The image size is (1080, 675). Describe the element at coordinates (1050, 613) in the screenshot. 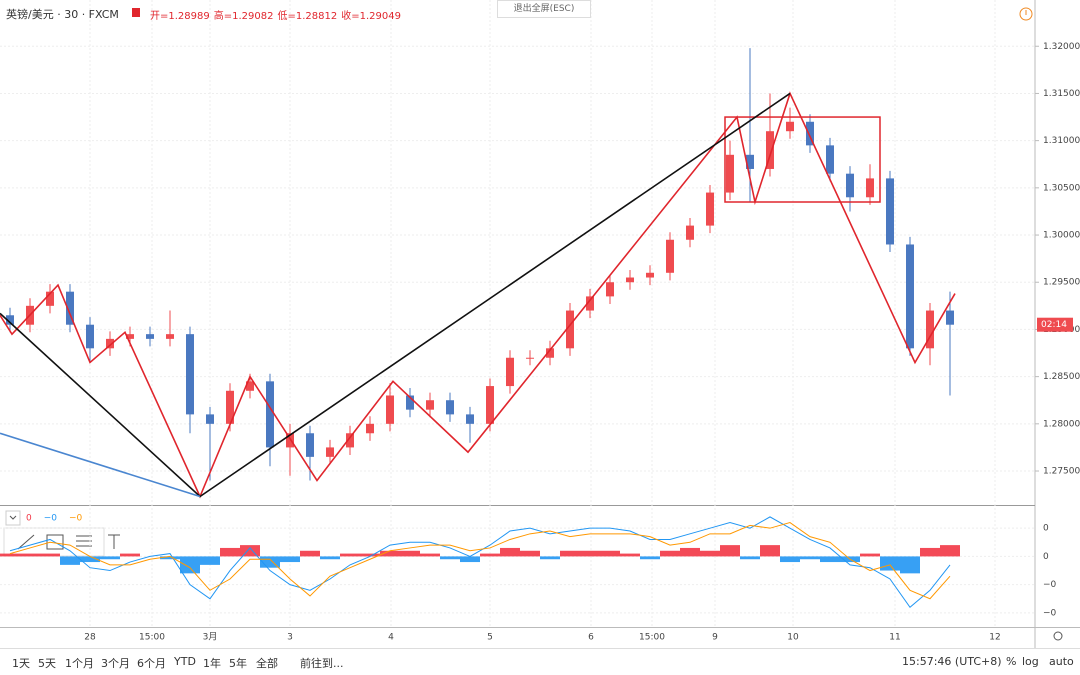

I see `y-tick-label: −0` at that location.